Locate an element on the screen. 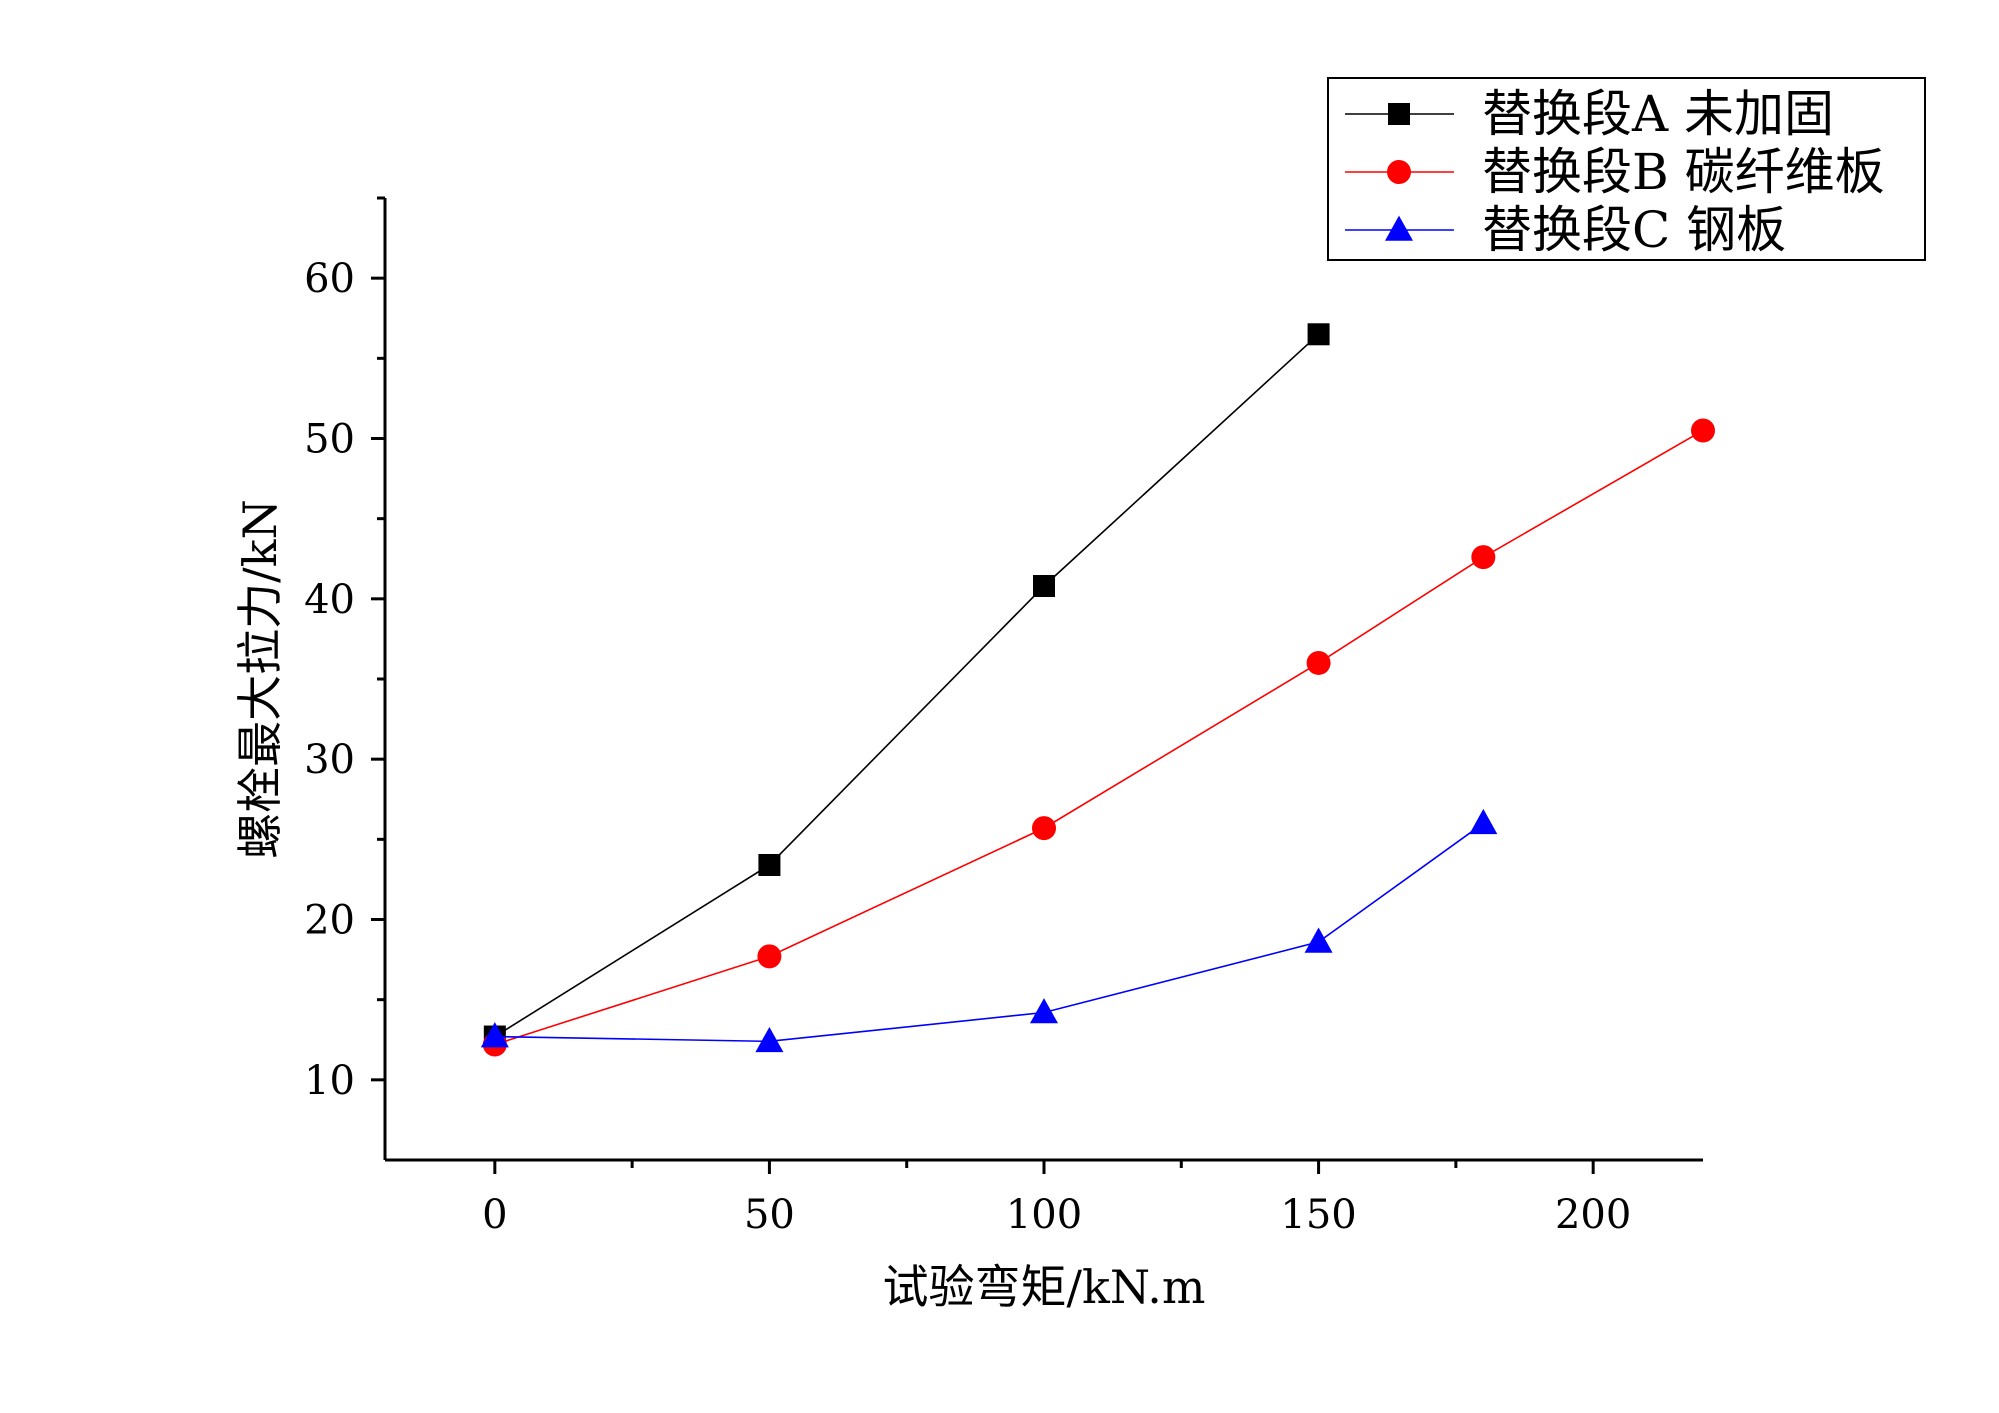 This screenshot has width=1999, height=1413. legend-label: 替换段B 碳纤维板 is located at coordinates (1683, 172).